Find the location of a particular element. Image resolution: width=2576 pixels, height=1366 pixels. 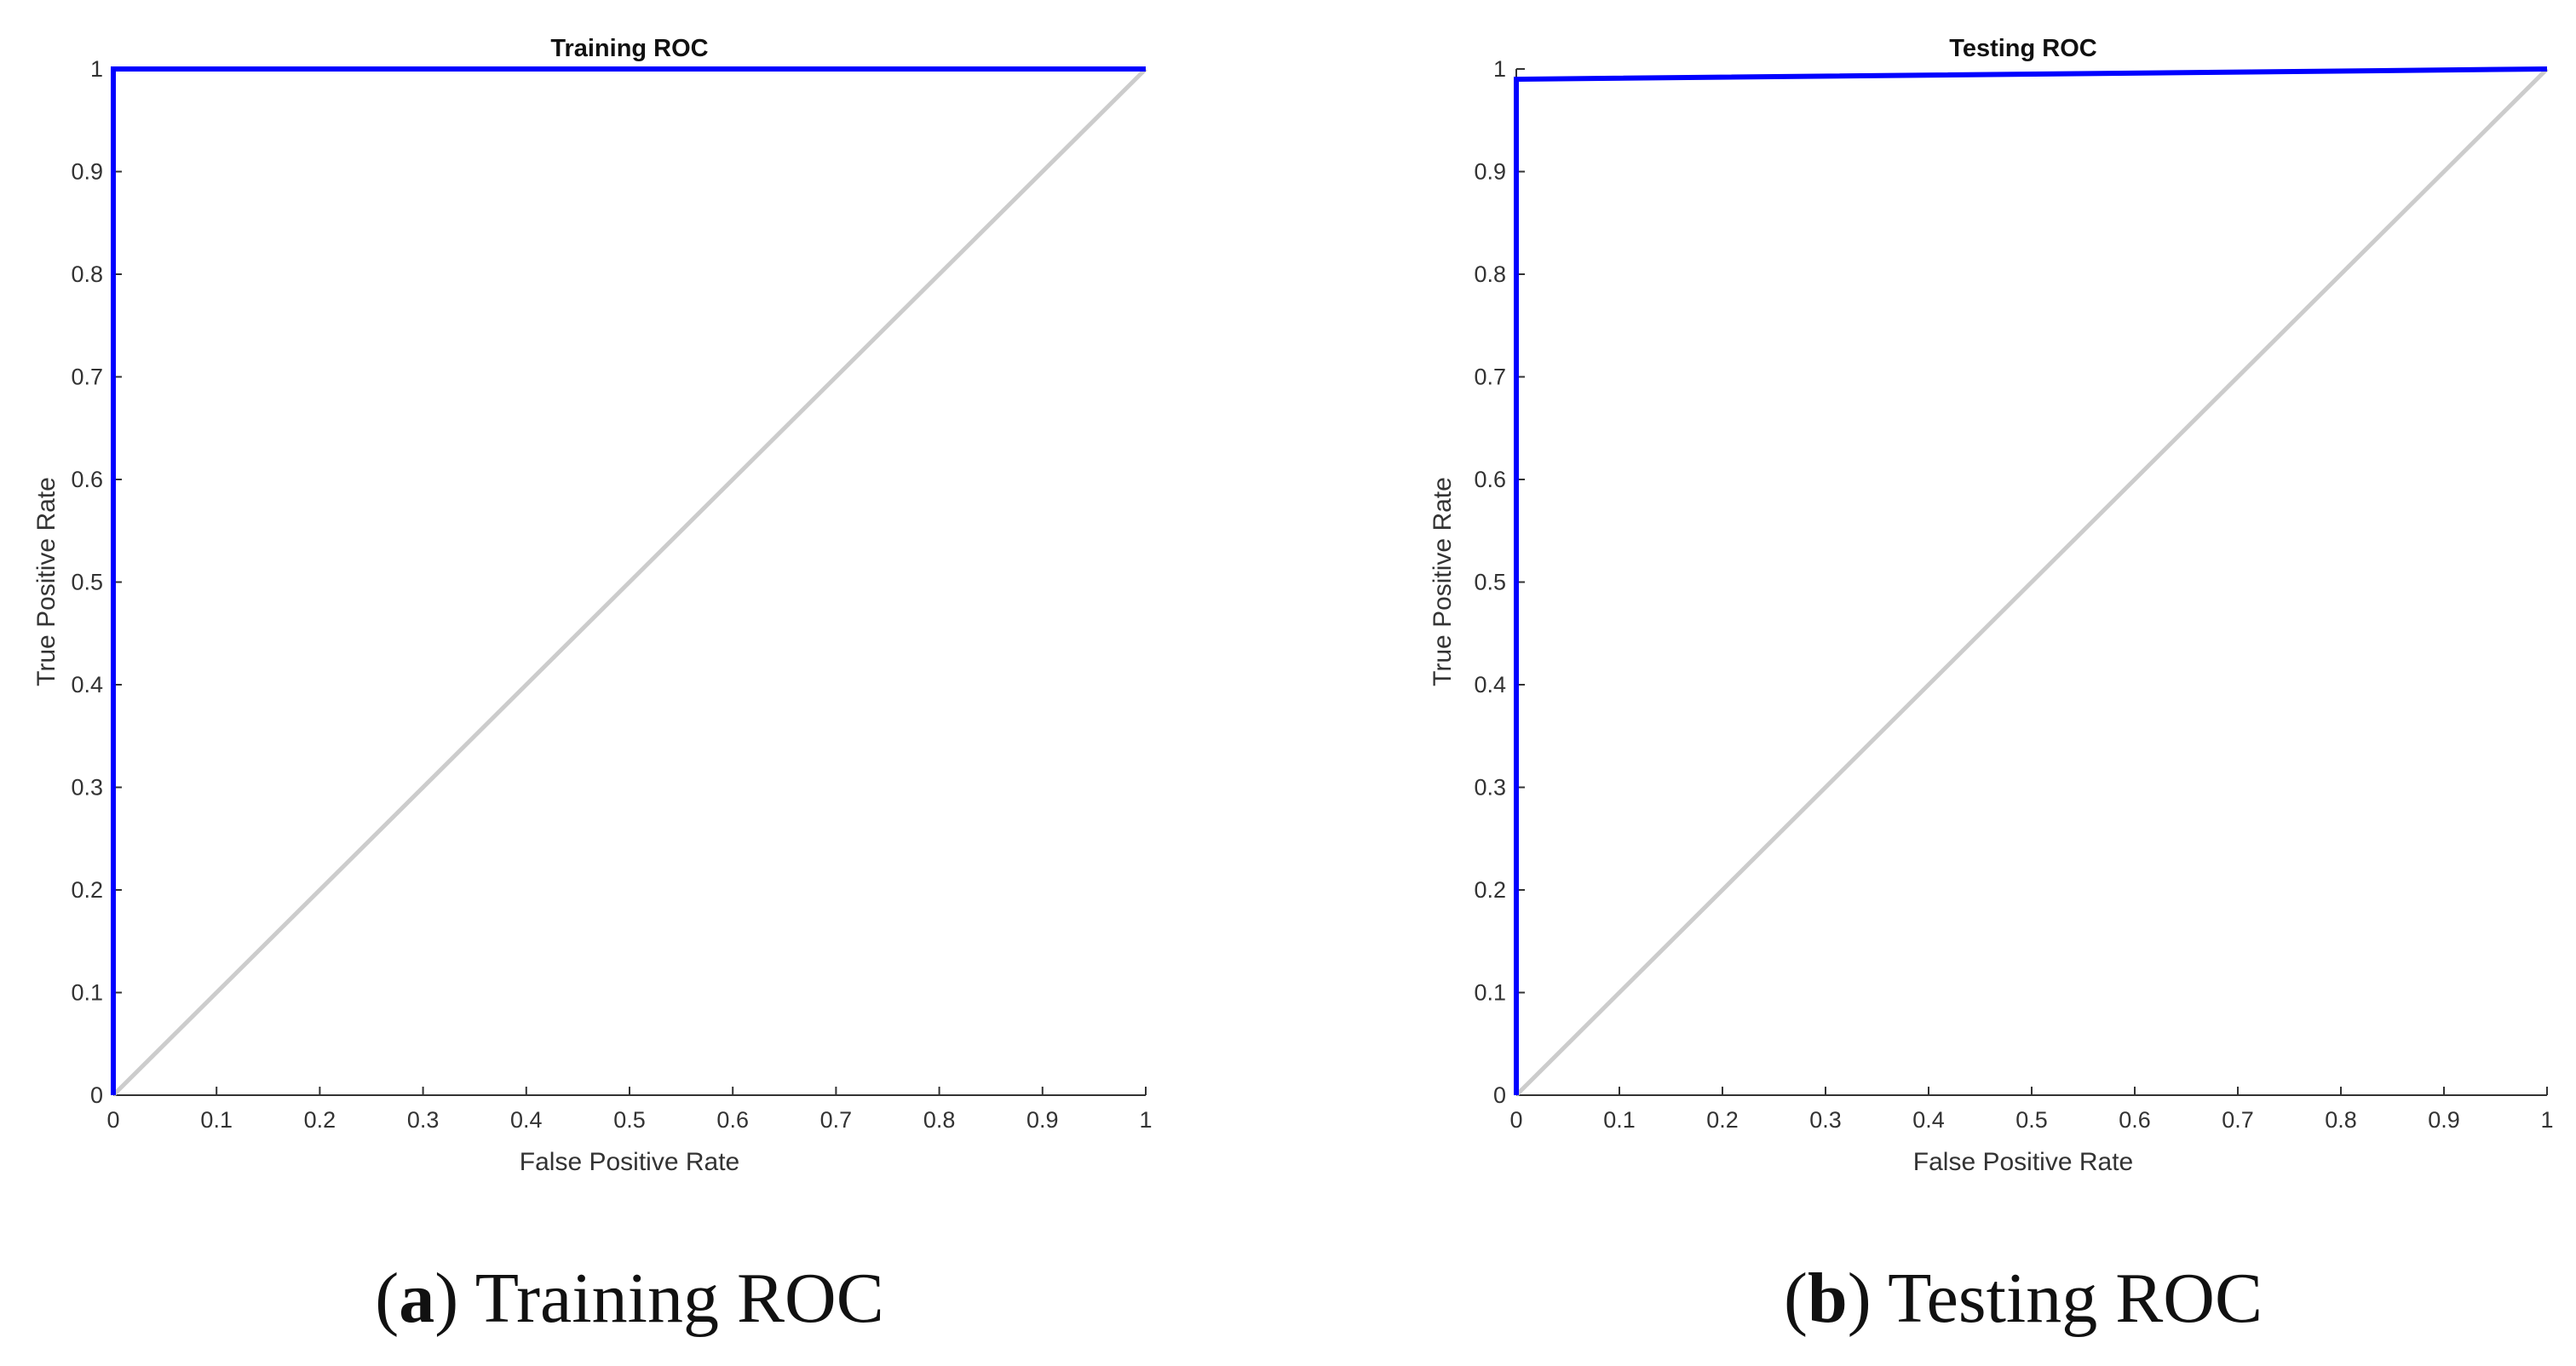

panel-caption: (a) Training ROC is located at coordinates (629, 1298).